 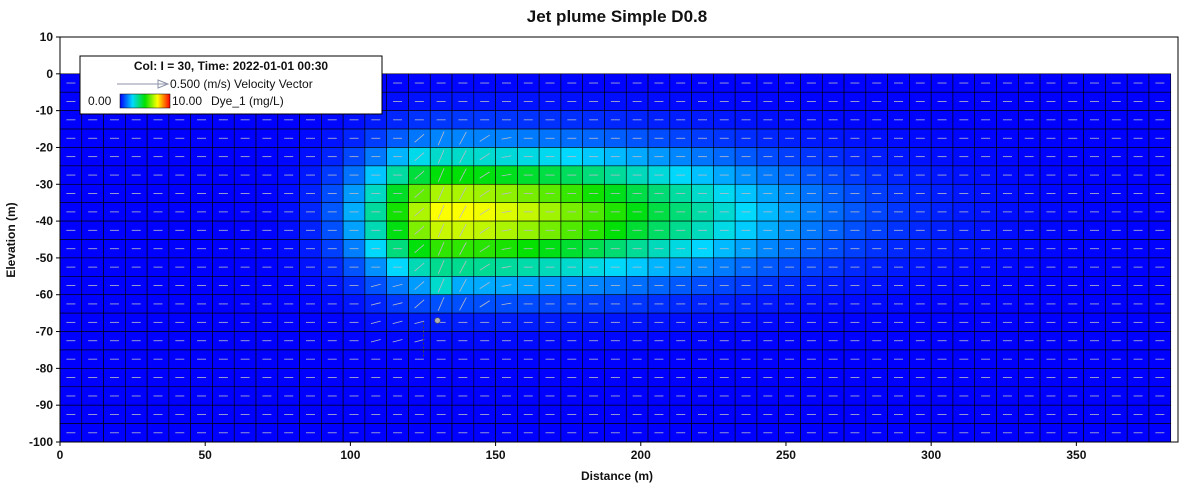 I want to click on x-tick-label: 150, so click(x=496, y=455).